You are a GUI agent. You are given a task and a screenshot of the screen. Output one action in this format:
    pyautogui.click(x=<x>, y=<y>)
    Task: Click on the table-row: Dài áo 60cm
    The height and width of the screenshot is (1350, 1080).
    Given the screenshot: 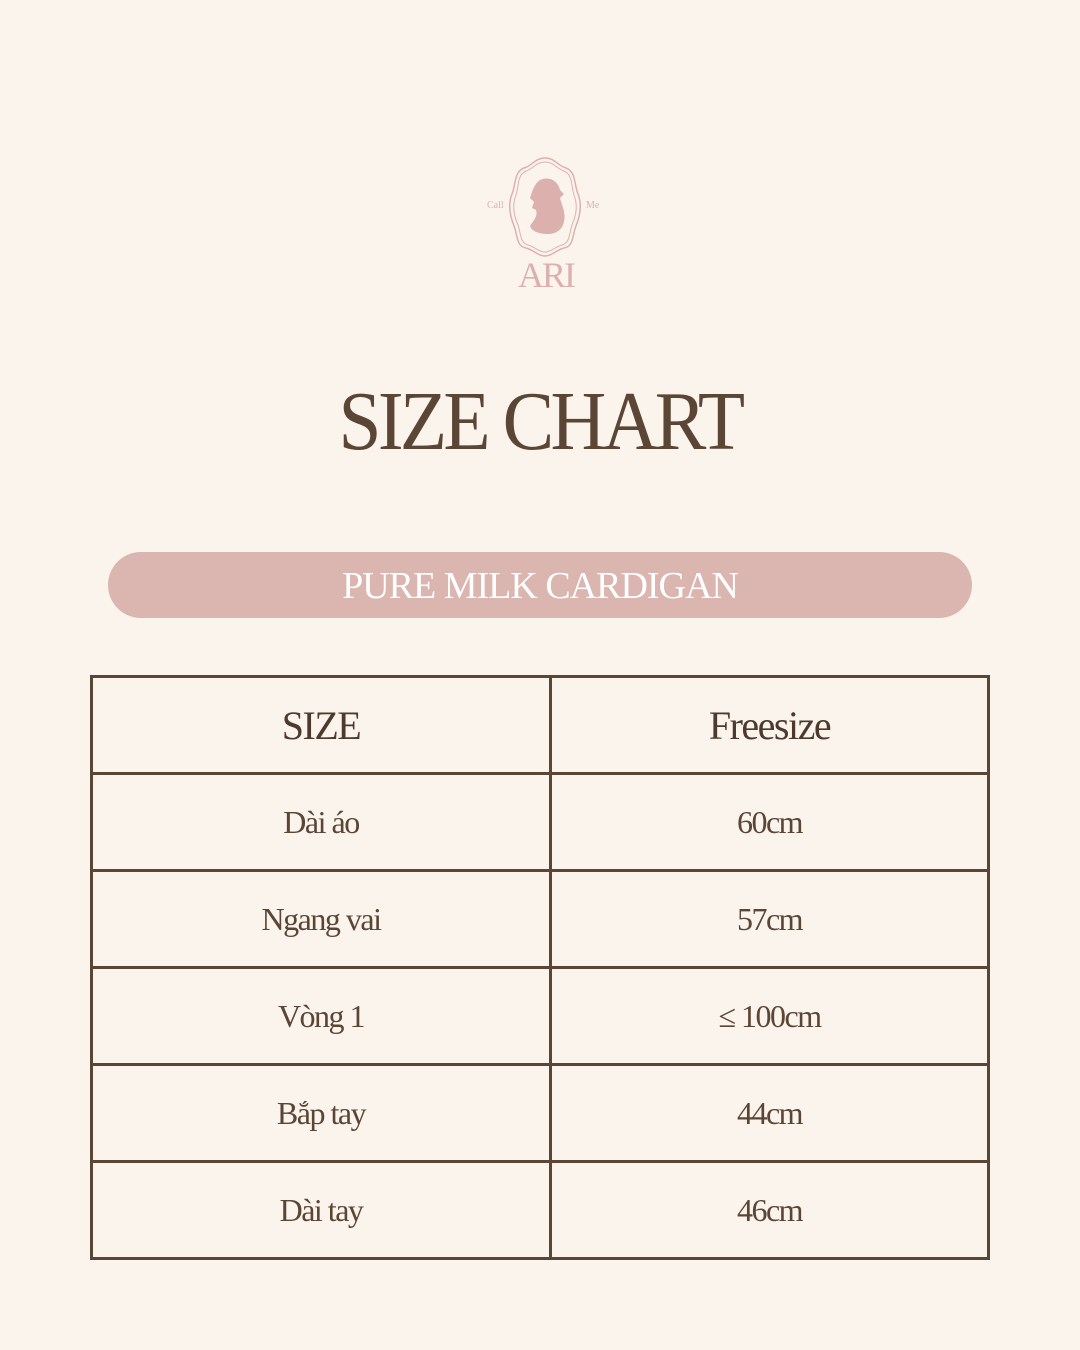 What is the action you would take?
    pyautogui.click(x=540, y=822)
    